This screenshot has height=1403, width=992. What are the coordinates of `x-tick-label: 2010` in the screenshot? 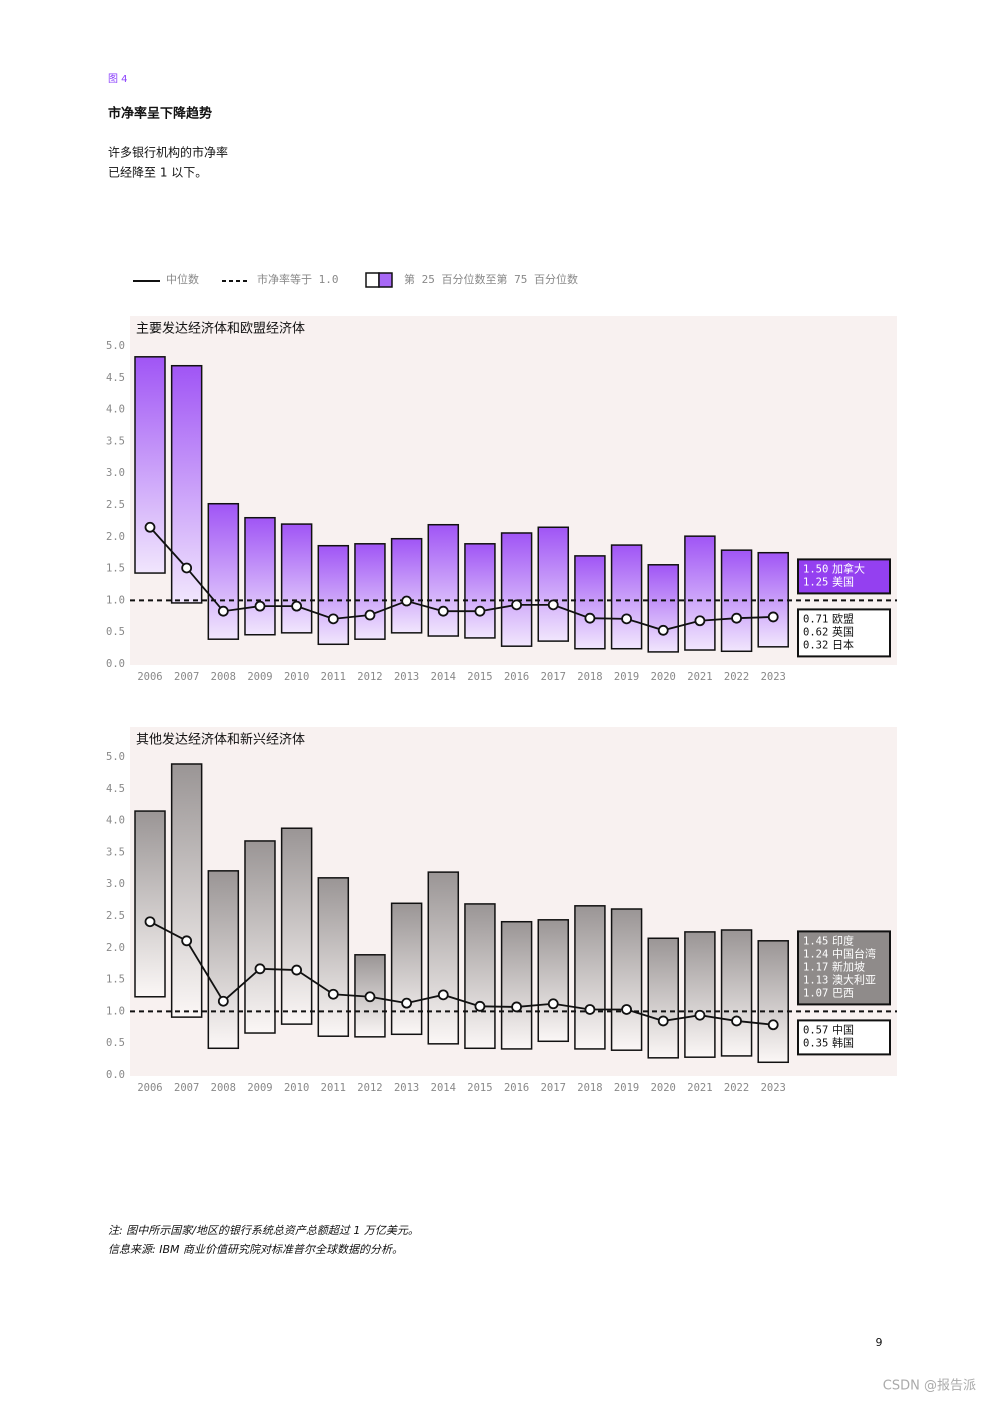 It's located at (296, 677).